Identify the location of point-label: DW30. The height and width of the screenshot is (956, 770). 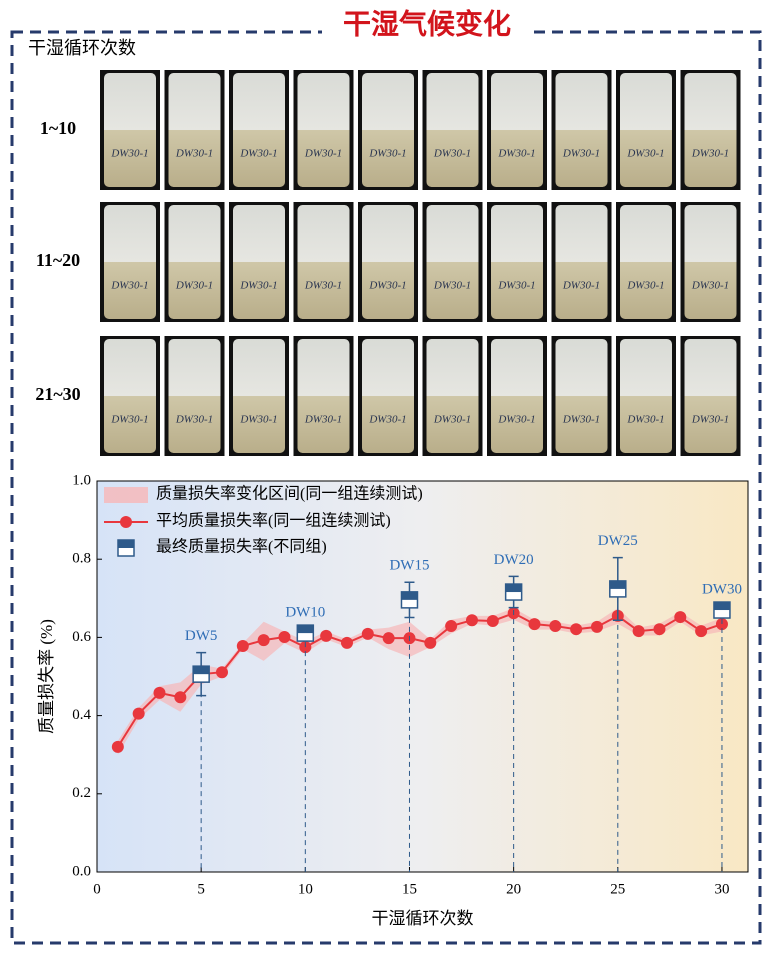
(722, 590).